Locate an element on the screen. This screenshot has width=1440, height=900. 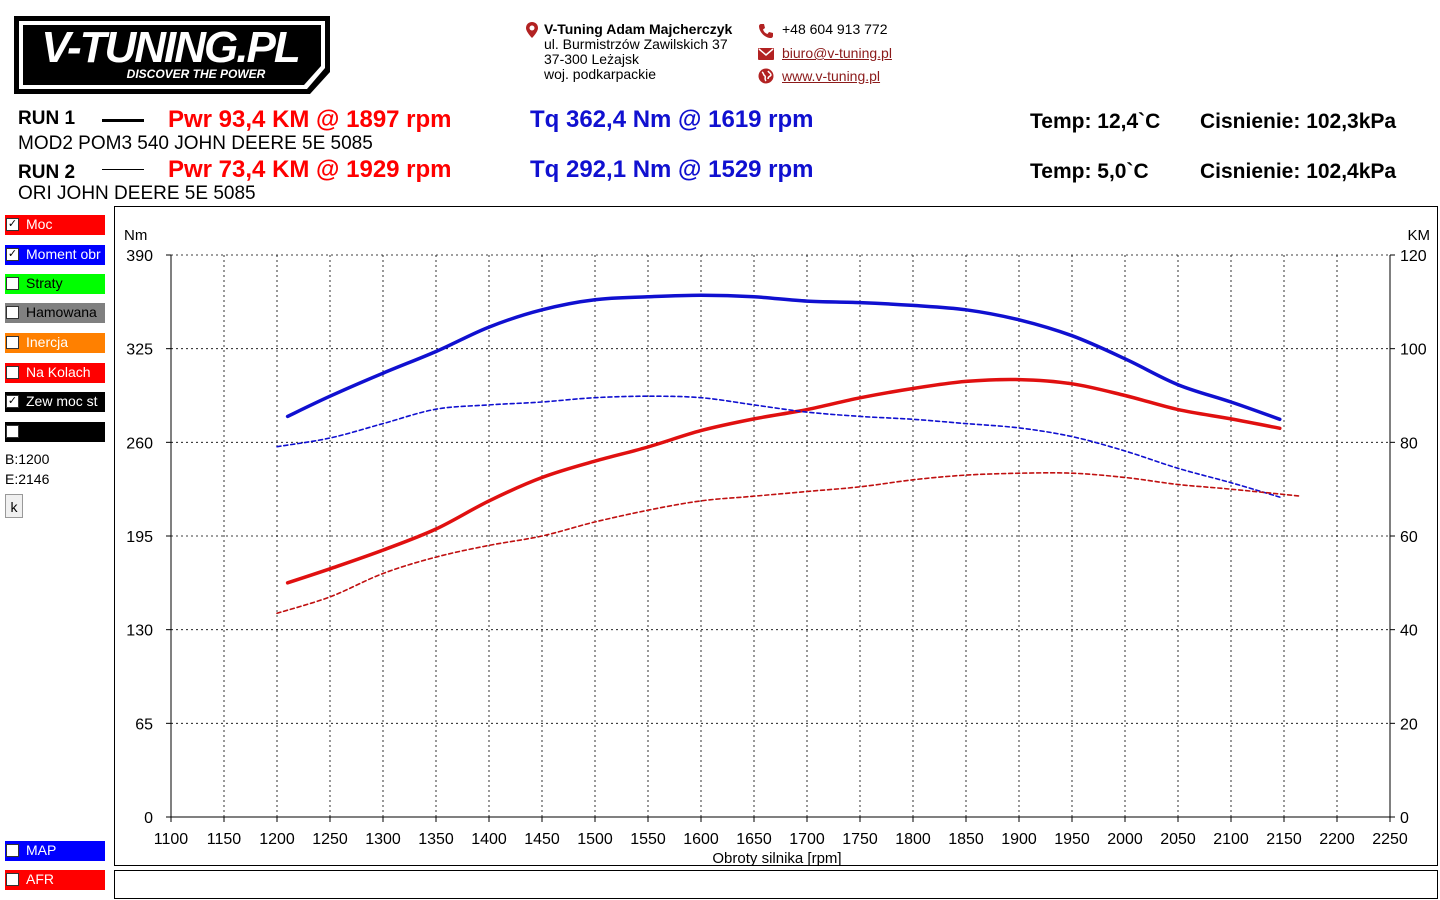
run1-pressure: Cisnienie: 102,3kPa is located at coordinates (1298, 121).